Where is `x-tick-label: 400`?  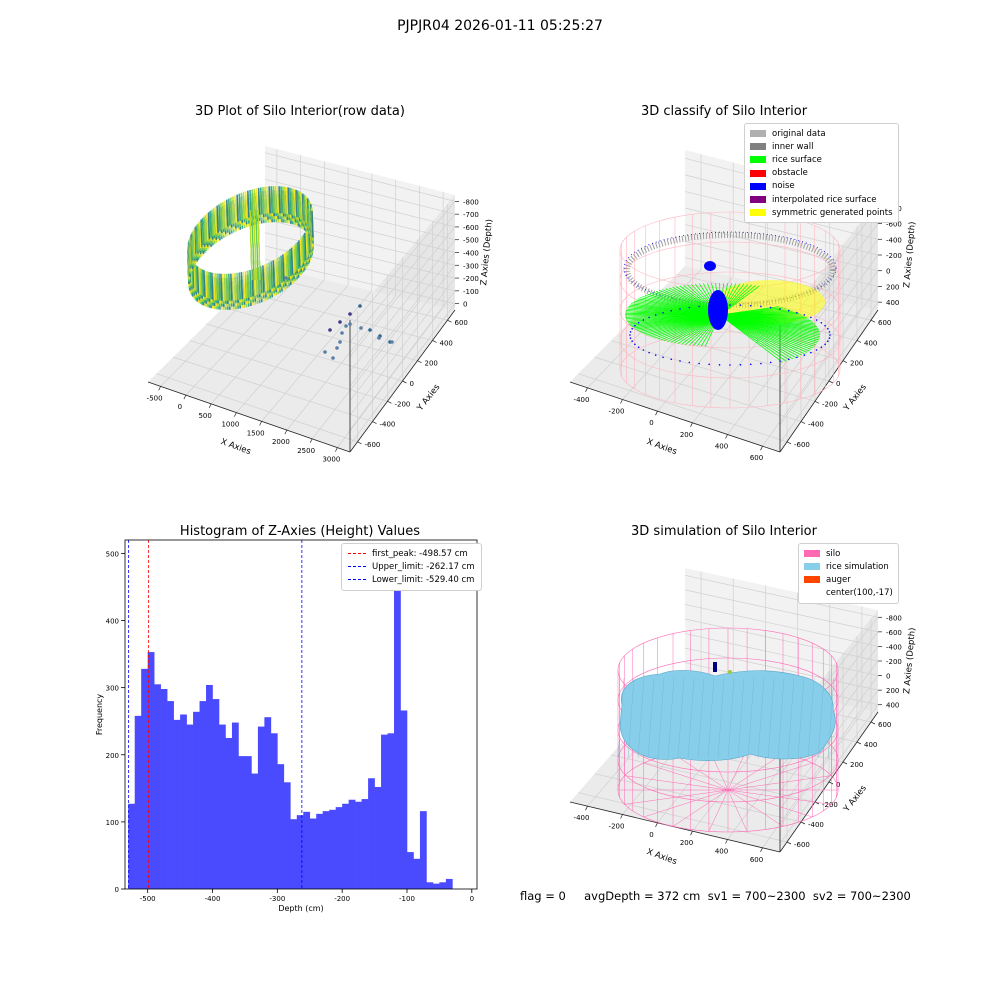 x-tick-label: 400 is located at coordinates (721, 852).